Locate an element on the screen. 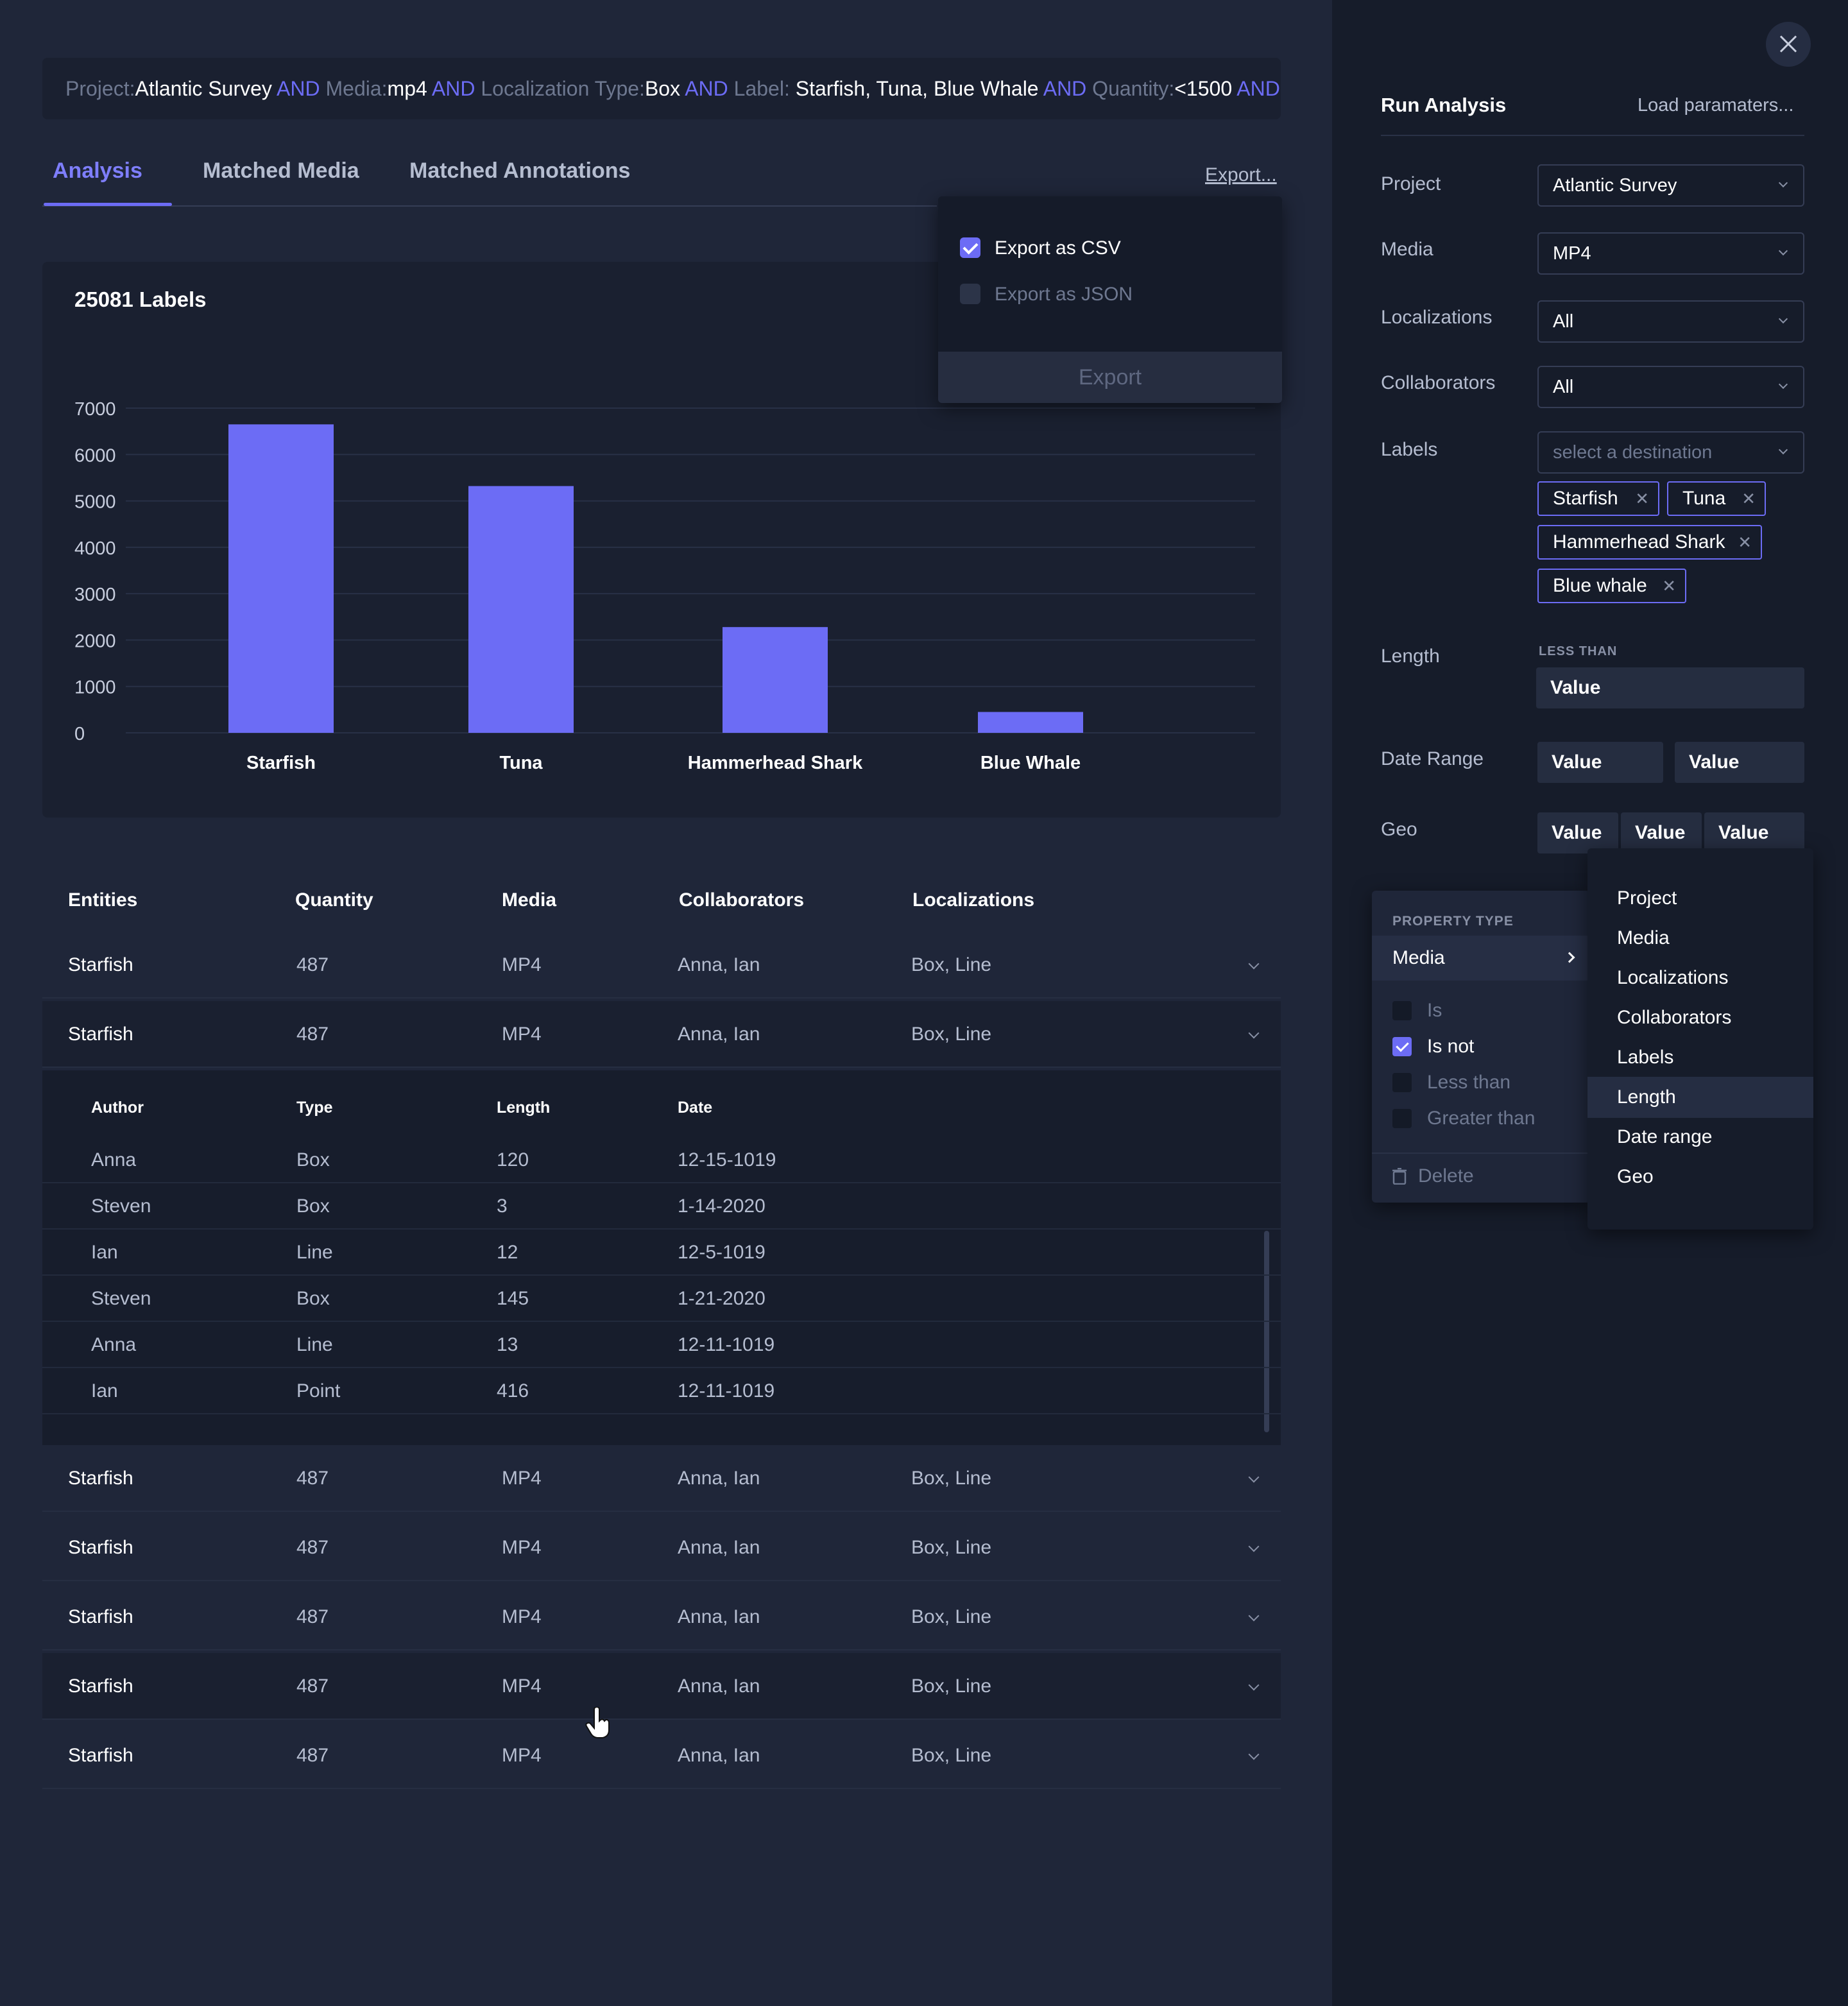 The width and height of the screenshot is (1848, 2006). sub-table-row: Ian Line 12 12-5-1019 is located at coordinates (662, 1253).